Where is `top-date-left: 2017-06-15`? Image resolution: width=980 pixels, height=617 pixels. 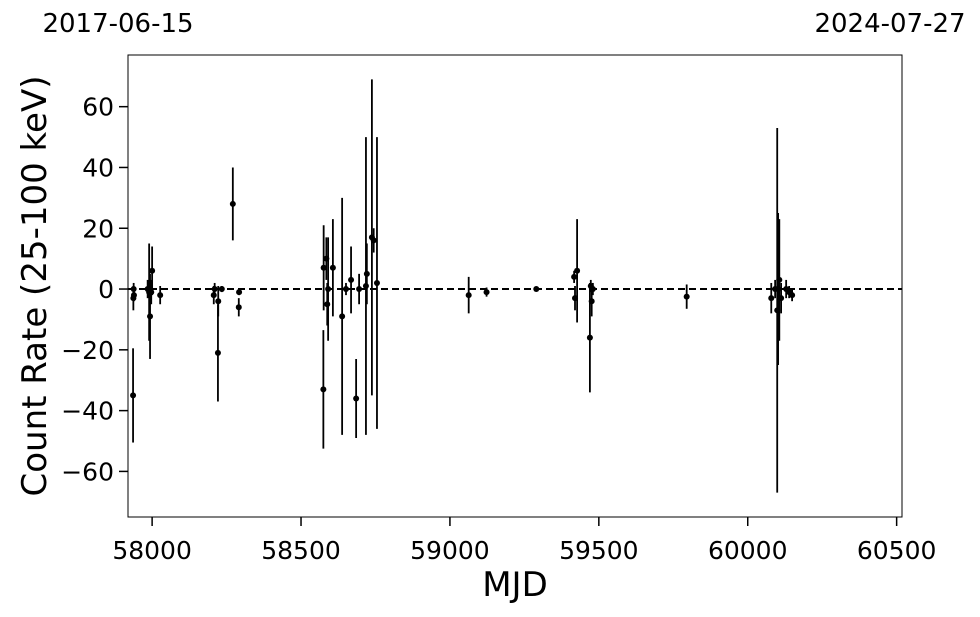
top-date-left: 2017-06-15 is located at coordinates (117, 24).